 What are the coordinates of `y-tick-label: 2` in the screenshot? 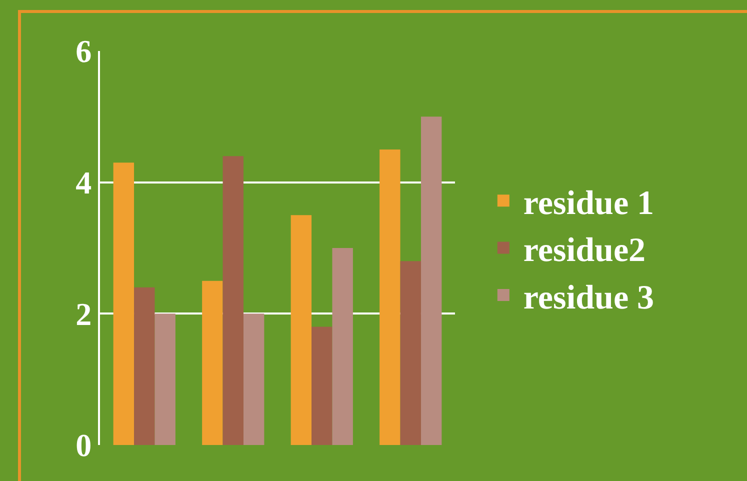 It's located at (84, 314).